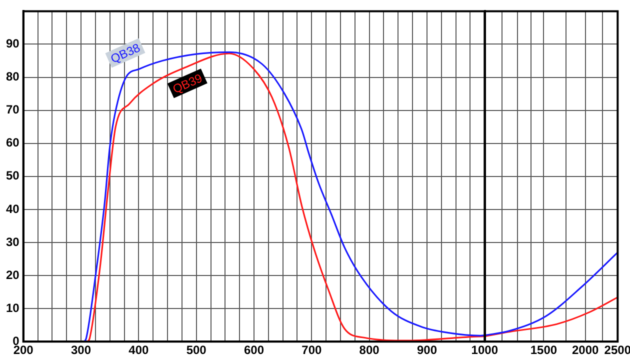 This screenshot has height=360, width=630. What do you see at coordinates (13, 275) in the screenshot?
I see `y-tick-label: 20` at bounding box center [13, 275].